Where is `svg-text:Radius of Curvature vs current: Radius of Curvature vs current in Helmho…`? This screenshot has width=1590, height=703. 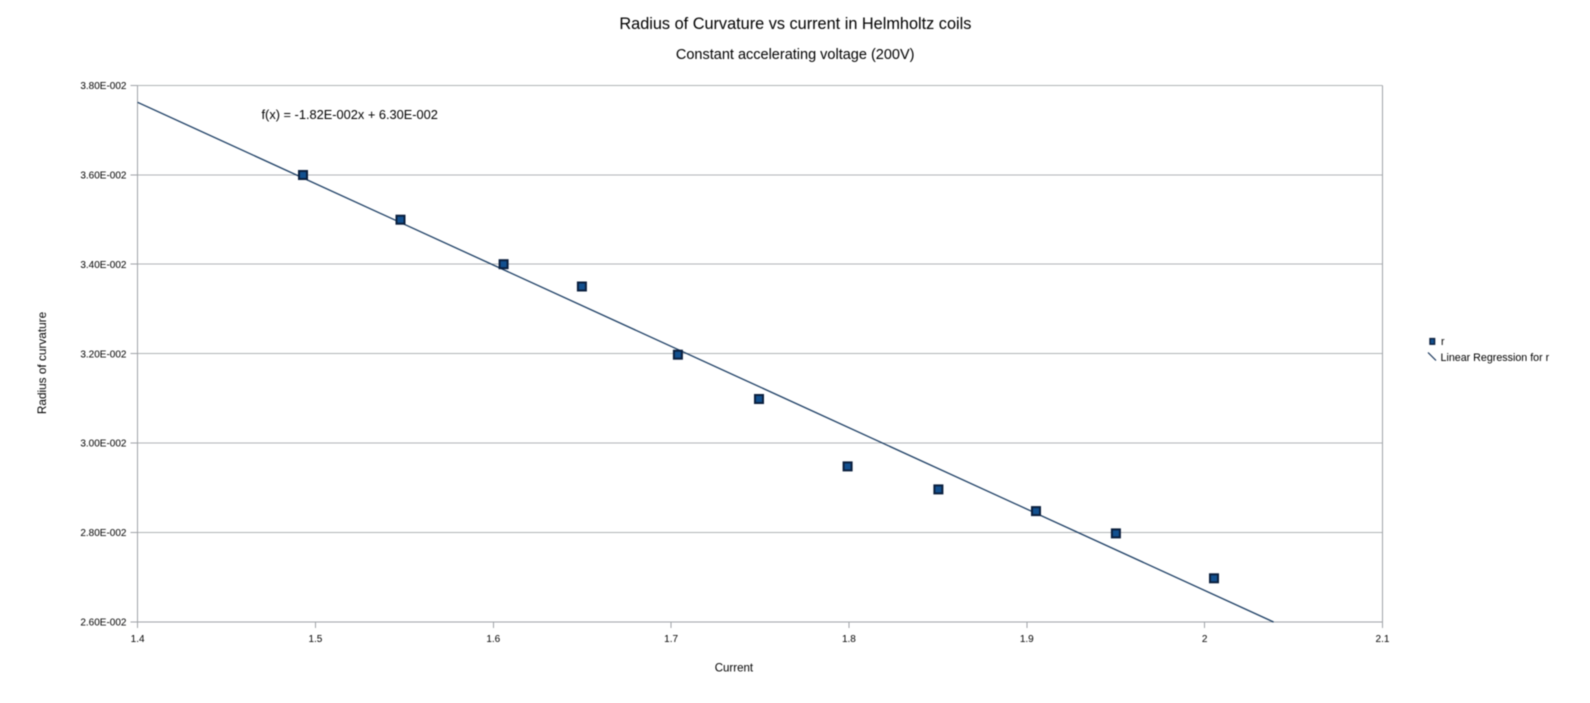 svg-text:Radius of Curvature vs current: Radius of Curvature vs current in Helmho… is located at coordinates (795, 24).